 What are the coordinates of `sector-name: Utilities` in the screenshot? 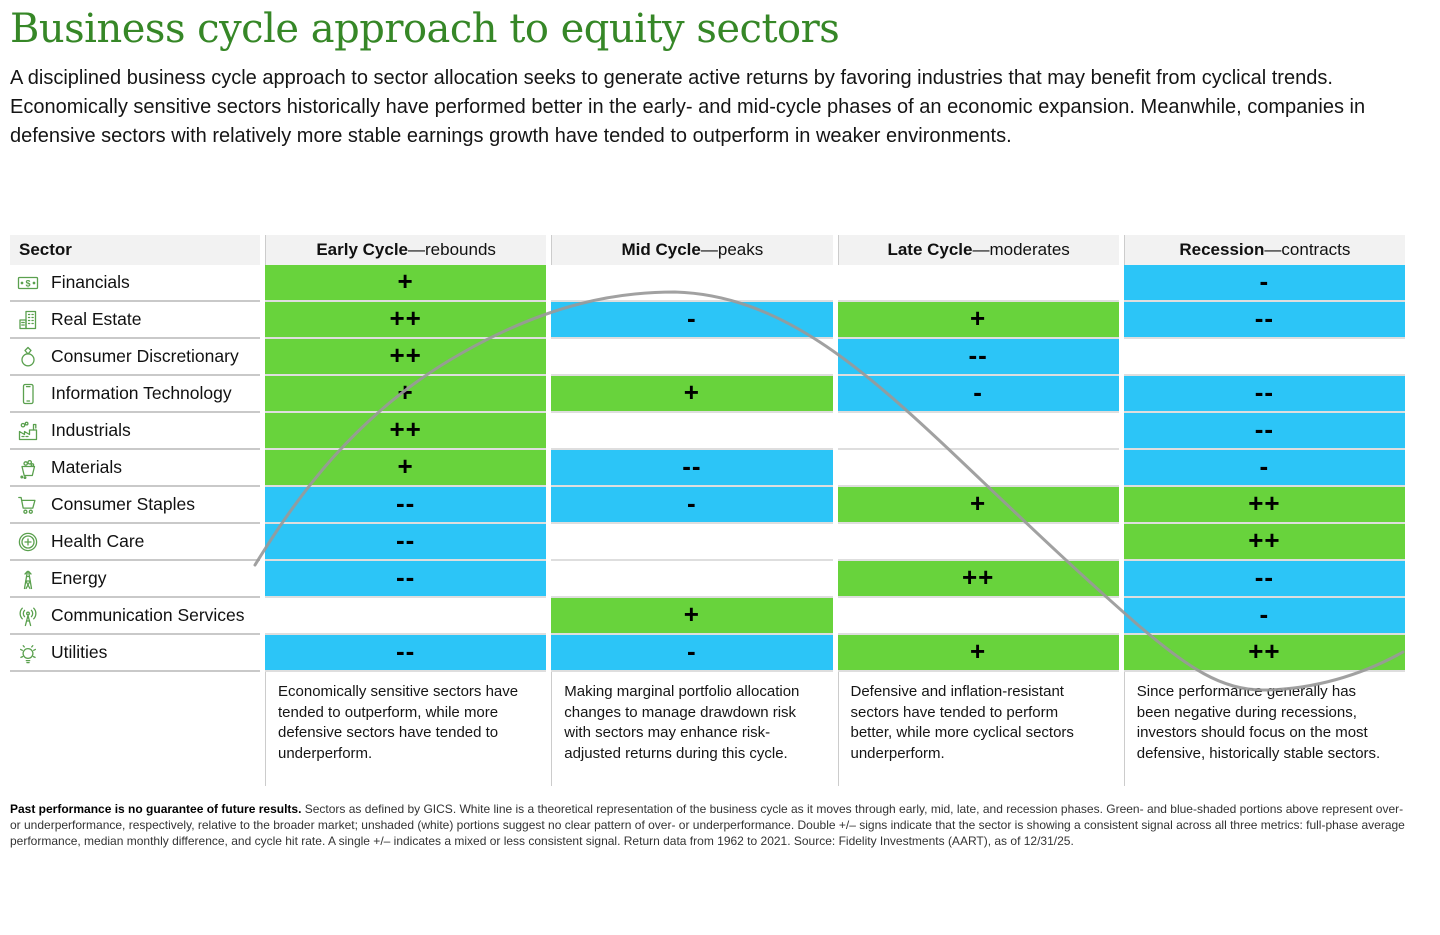 It's located at (79, 652).